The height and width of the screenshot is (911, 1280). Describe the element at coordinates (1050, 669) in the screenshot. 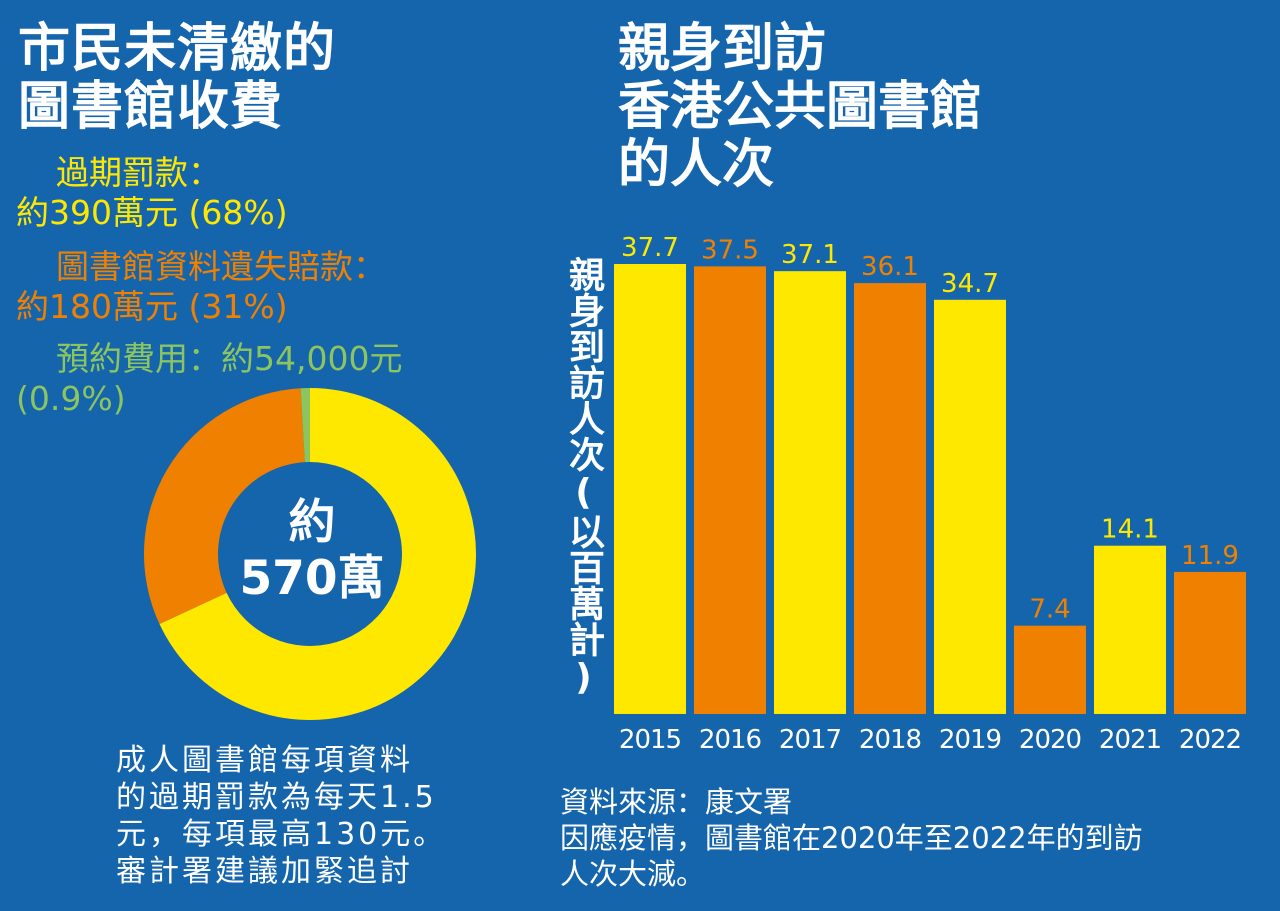

I see `bar-2020` at that location.